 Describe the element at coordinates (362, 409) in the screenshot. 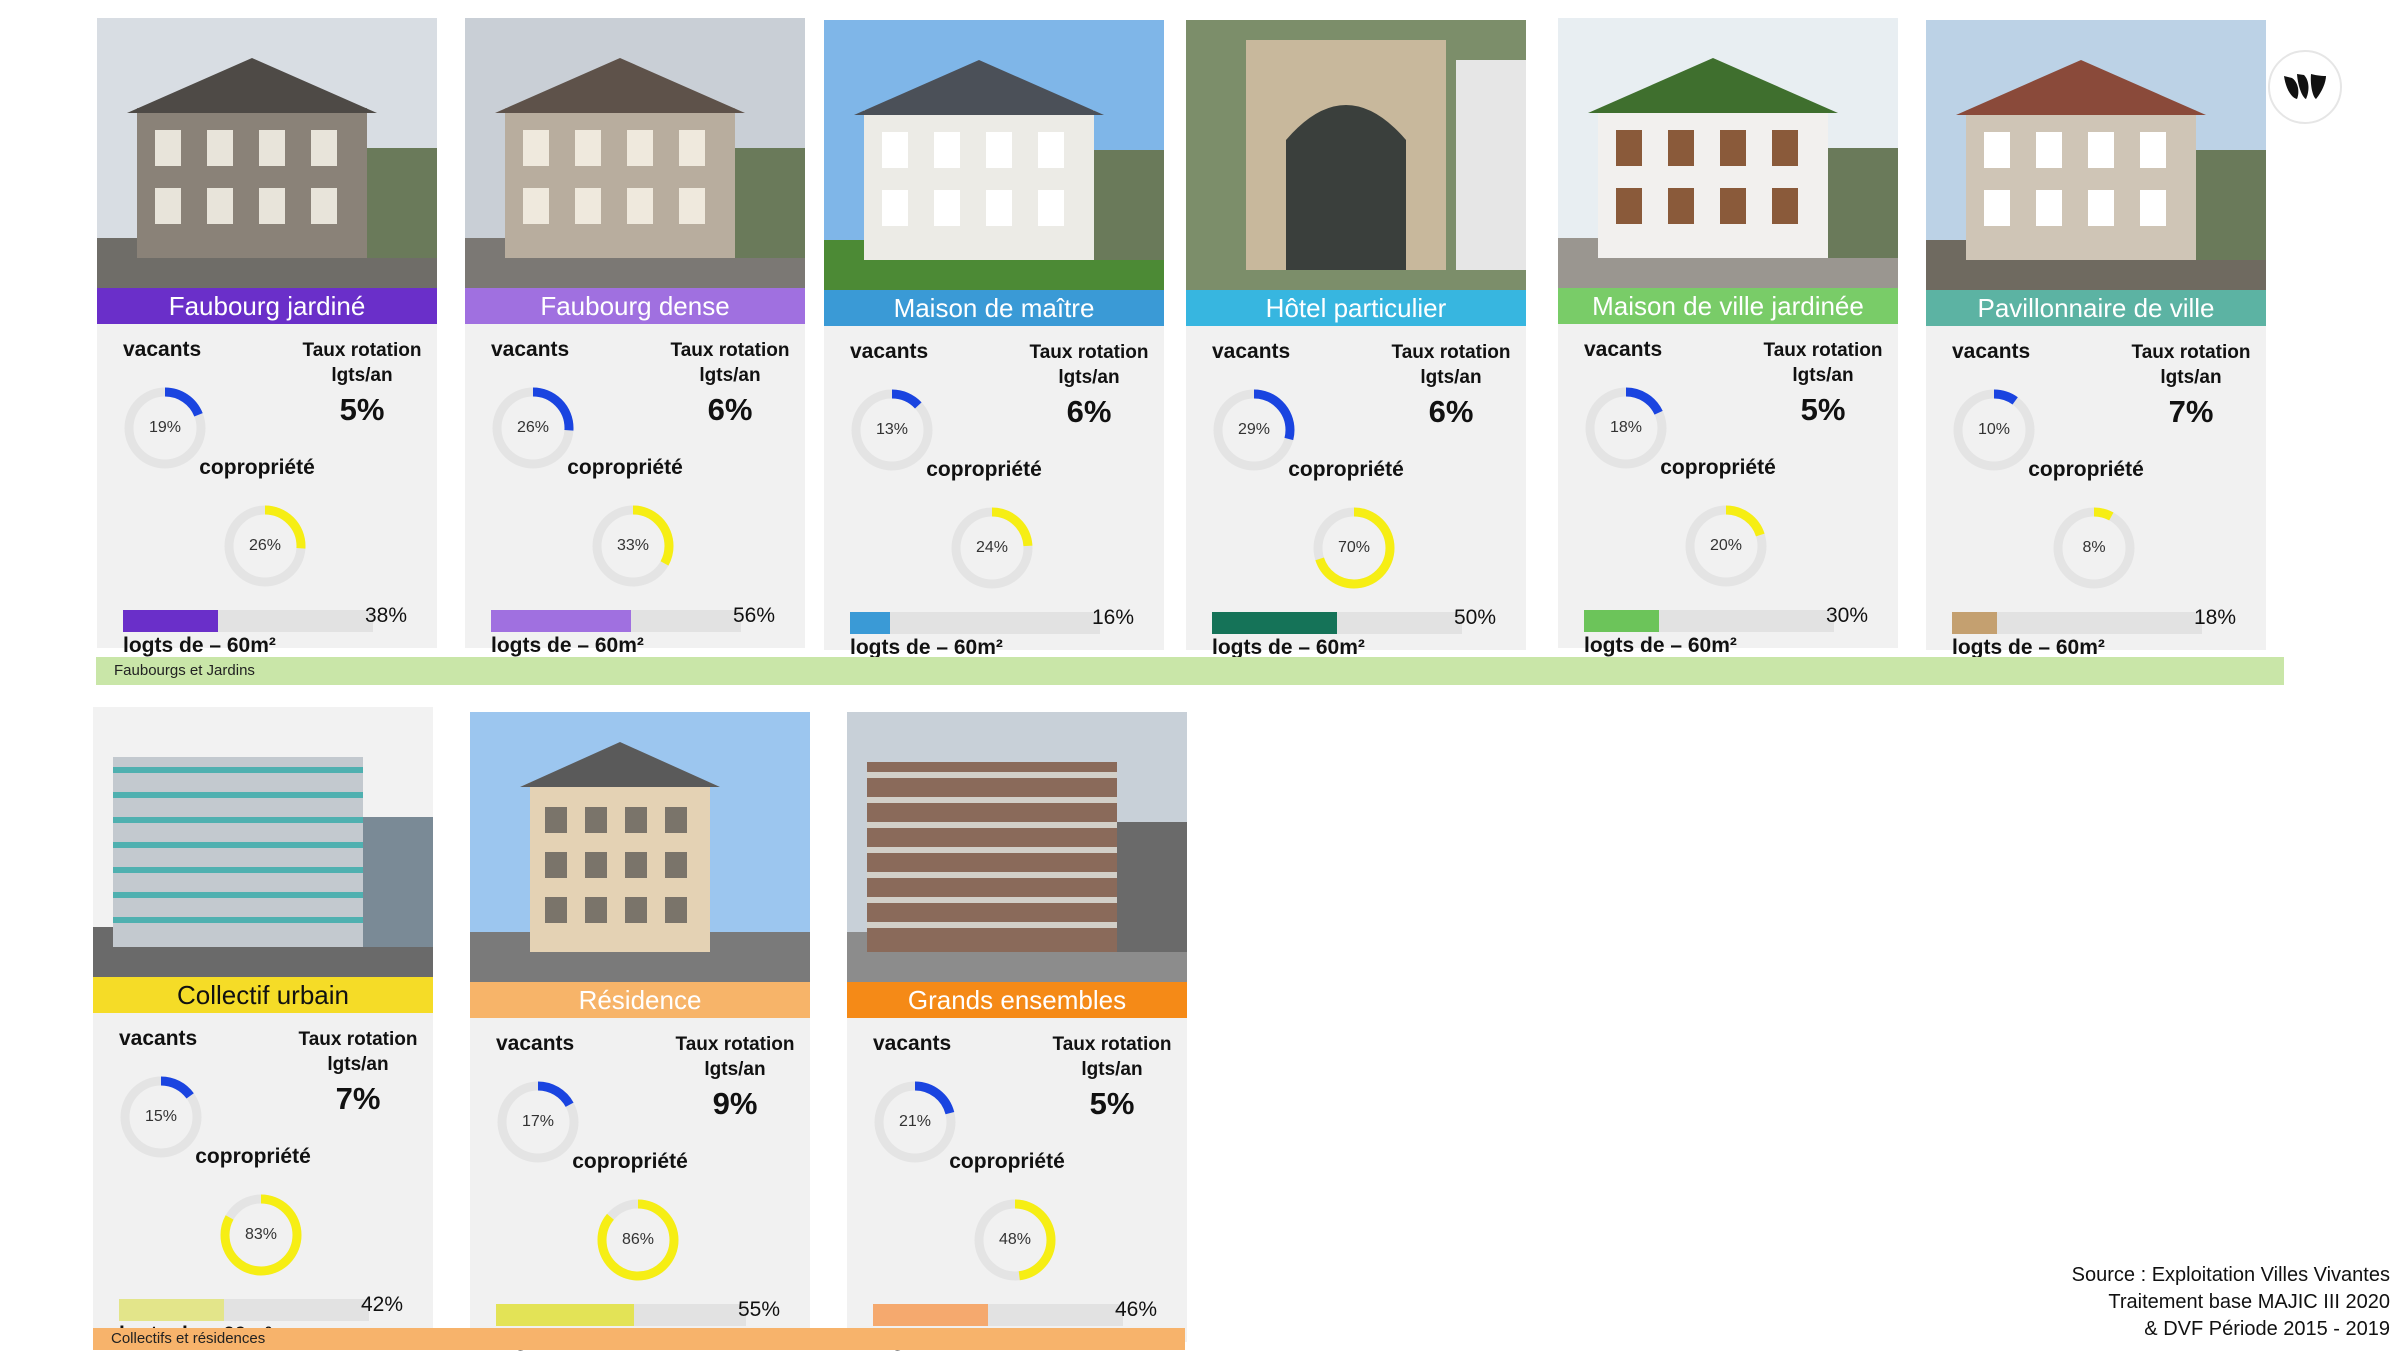

I see `rotation-value: 5%` at that location.